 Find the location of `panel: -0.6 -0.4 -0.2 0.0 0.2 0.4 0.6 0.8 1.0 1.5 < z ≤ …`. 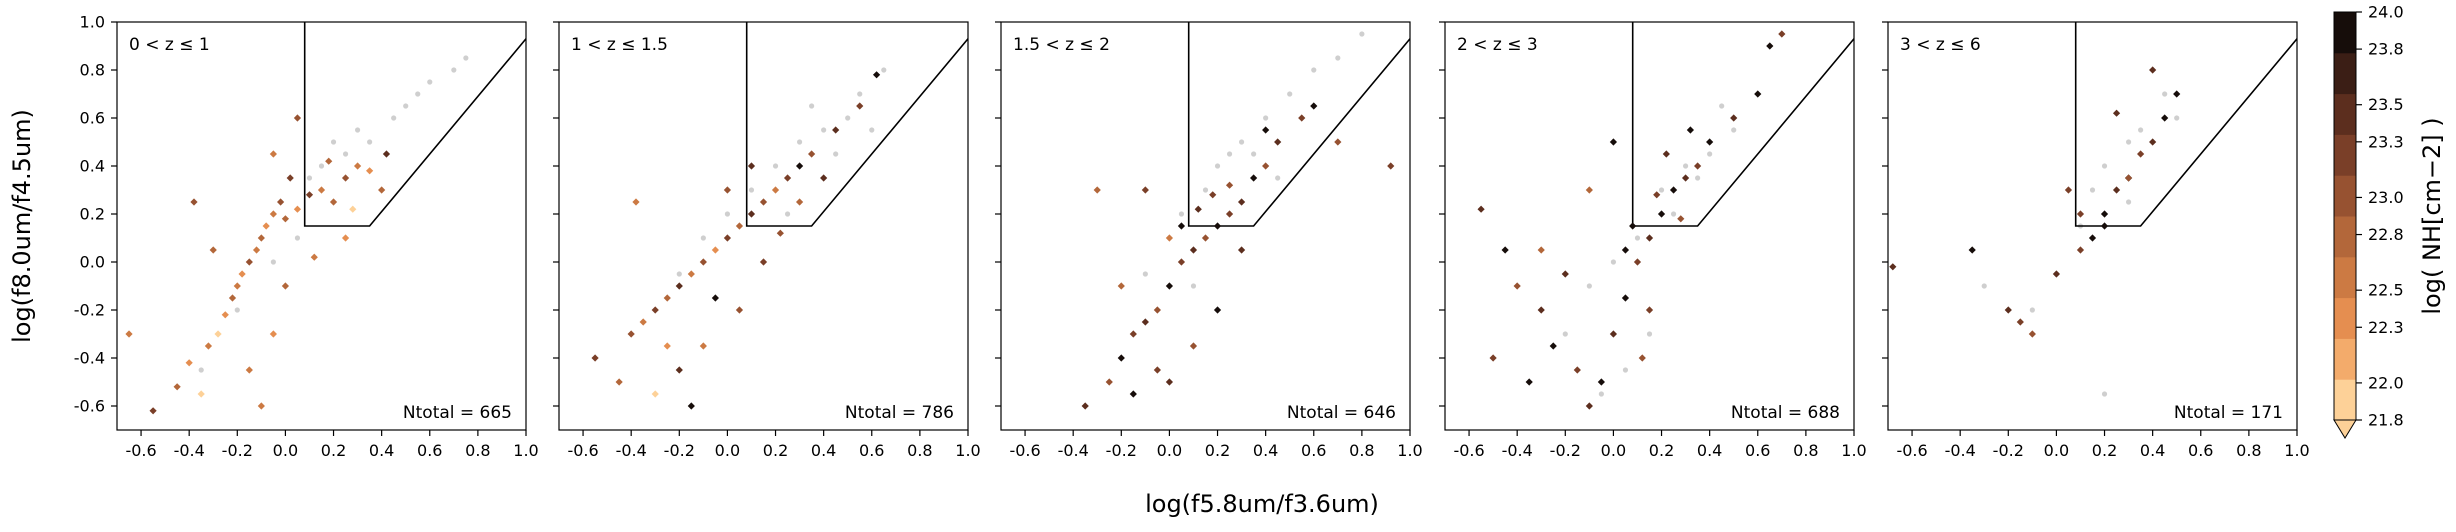

panel: -0.6 -0.4 -0.2 0.0 0.2 0.4 0.6 0.8 1.0 1.5 < z ≤ … is located at coordinates (1209, 240).